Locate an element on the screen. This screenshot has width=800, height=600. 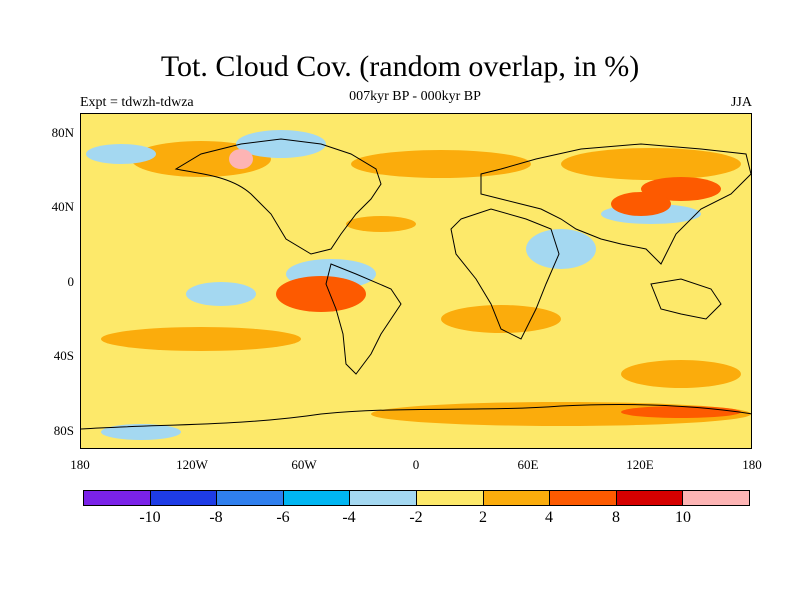
lat-label-80n: 80N is located at coordinates (62, 132).